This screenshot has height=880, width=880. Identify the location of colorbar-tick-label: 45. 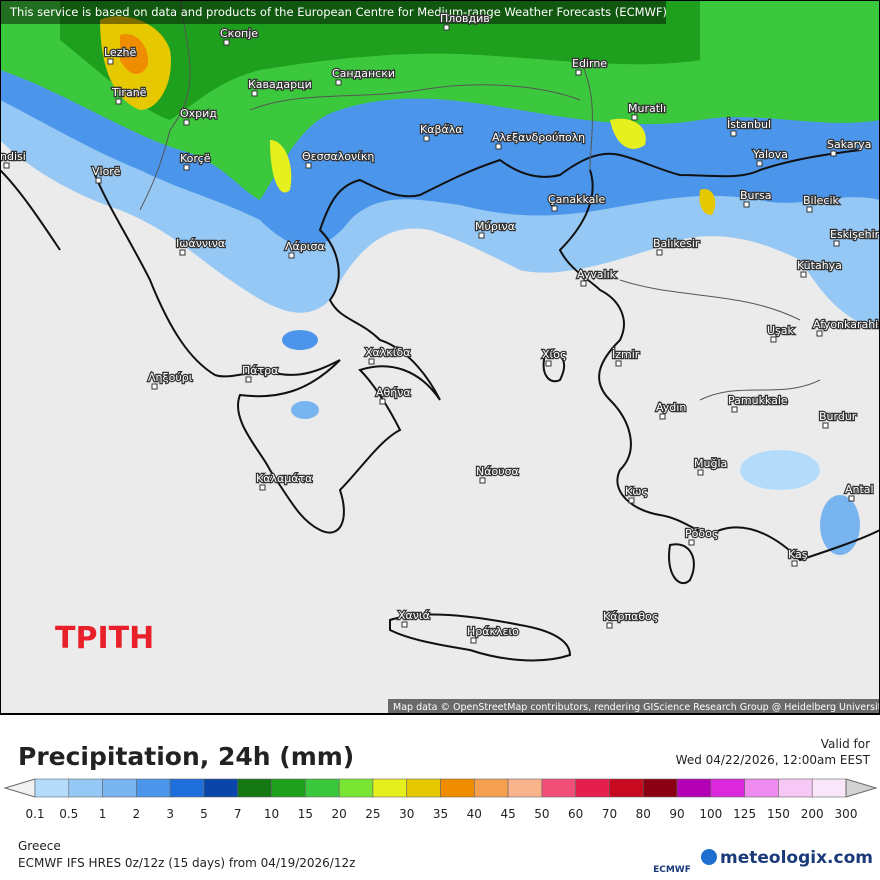
(507, 814).